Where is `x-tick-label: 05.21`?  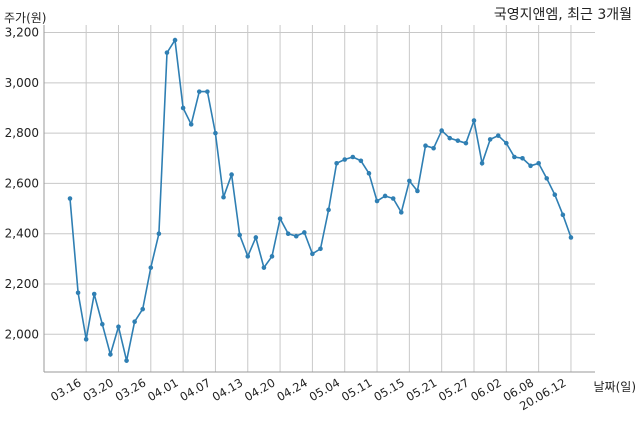
x-tick-label: 05.21 is located at coordinates (422, 389).